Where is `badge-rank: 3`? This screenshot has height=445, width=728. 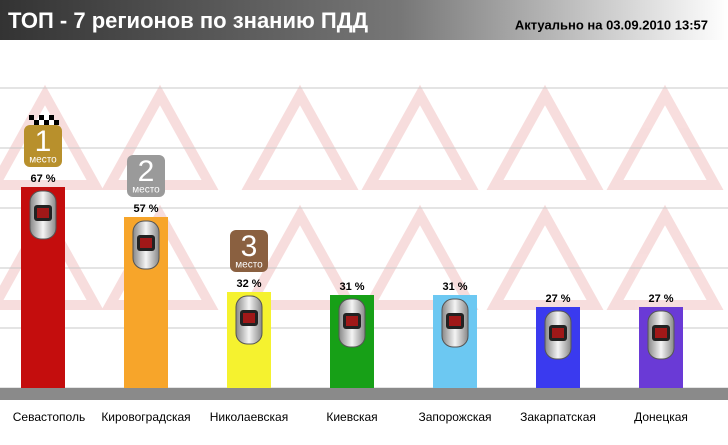 badge-rank: 3 is located at coordinates (249, 246).